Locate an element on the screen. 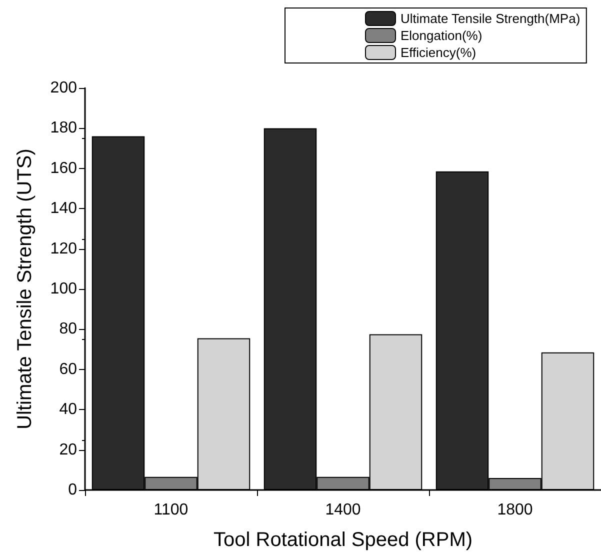 This screenshot has height=555, width=601. legend-label: Ultimate Tensile Strength(MPa) is located at coordinates (490, 18).